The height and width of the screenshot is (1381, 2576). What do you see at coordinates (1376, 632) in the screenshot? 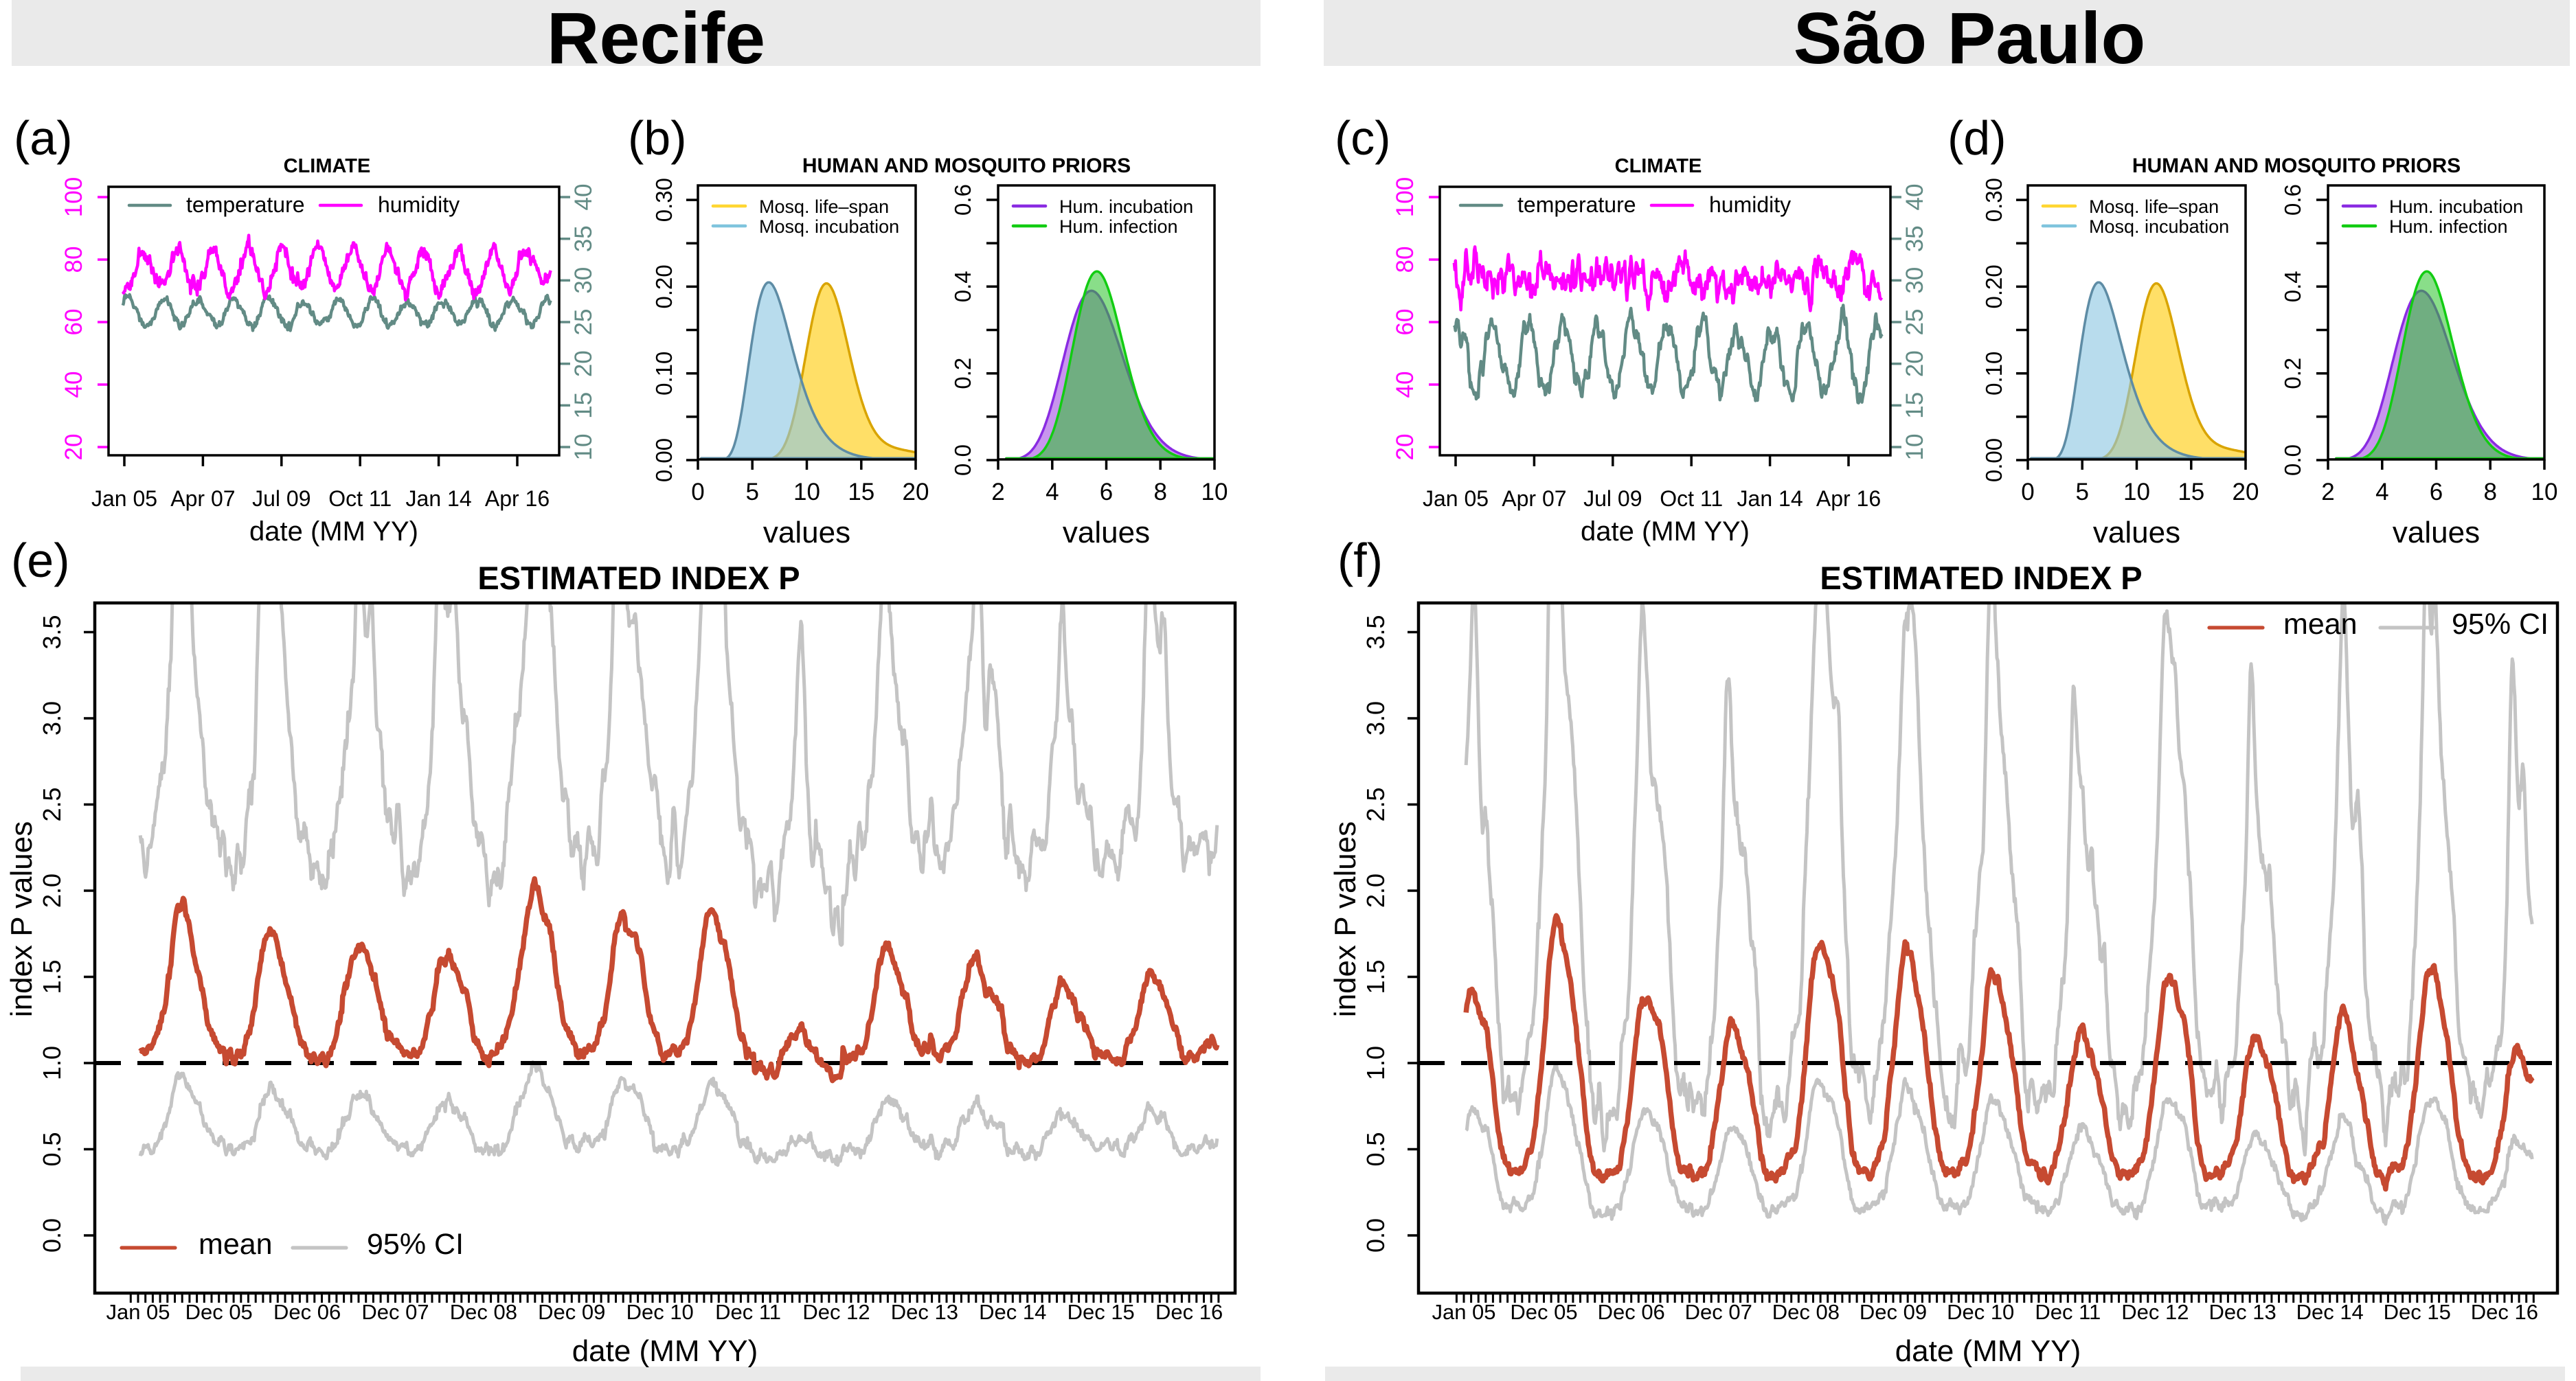
I see `svg-text: 3.5` at bounding box center [1376, 632].